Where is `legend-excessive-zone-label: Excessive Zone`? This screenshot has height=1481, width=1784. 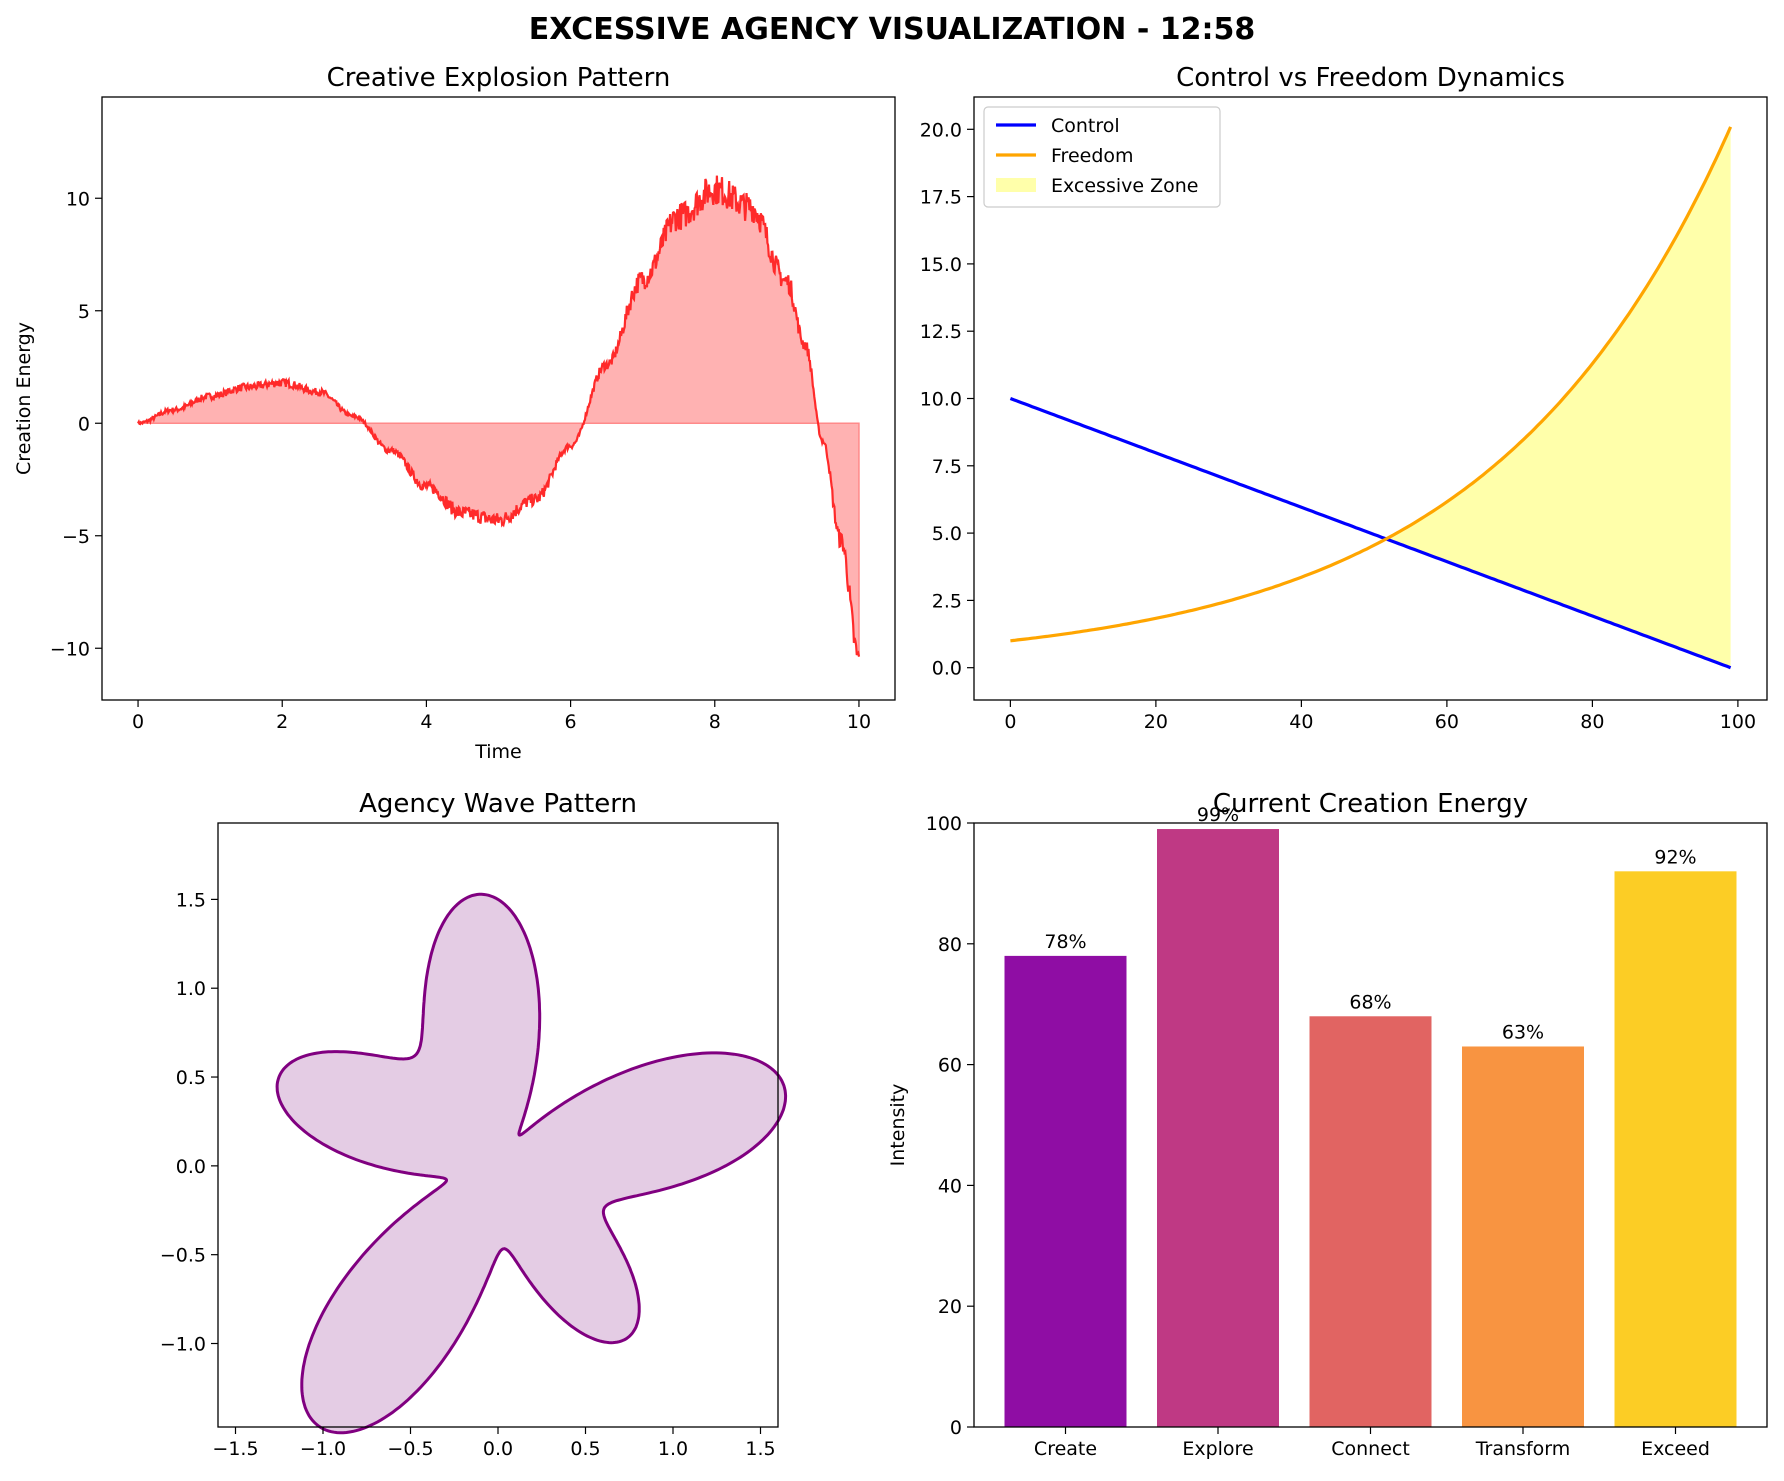
legend-excessive-zone-label: Excessive Zone is located at coordinates (1124, 186).